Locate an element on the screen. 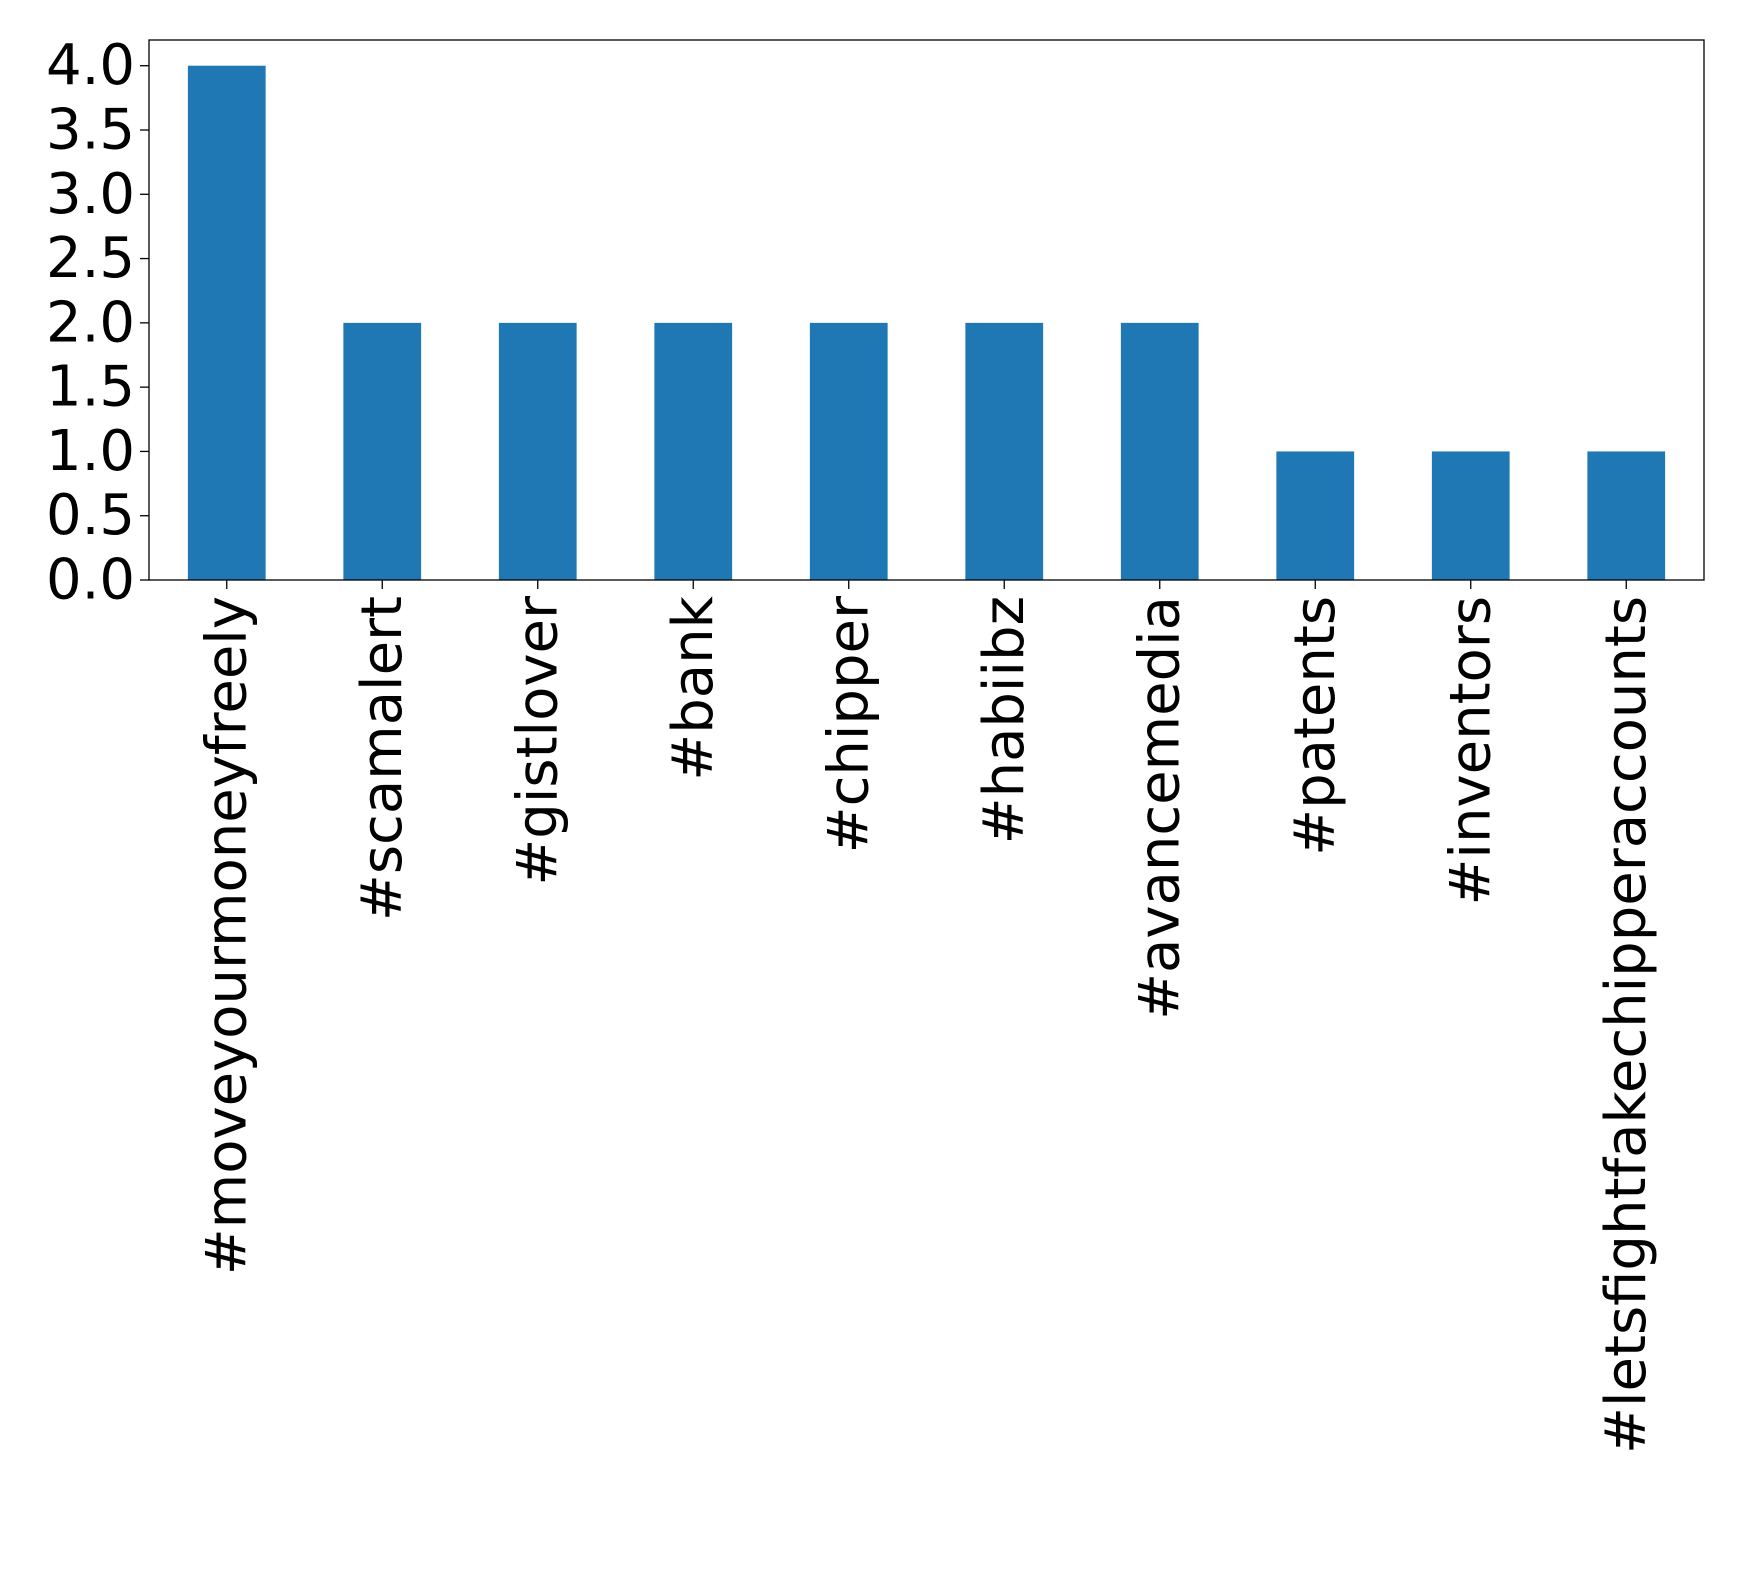  x-tick-label: #avancemedia is located at coordinates (1159, 808).